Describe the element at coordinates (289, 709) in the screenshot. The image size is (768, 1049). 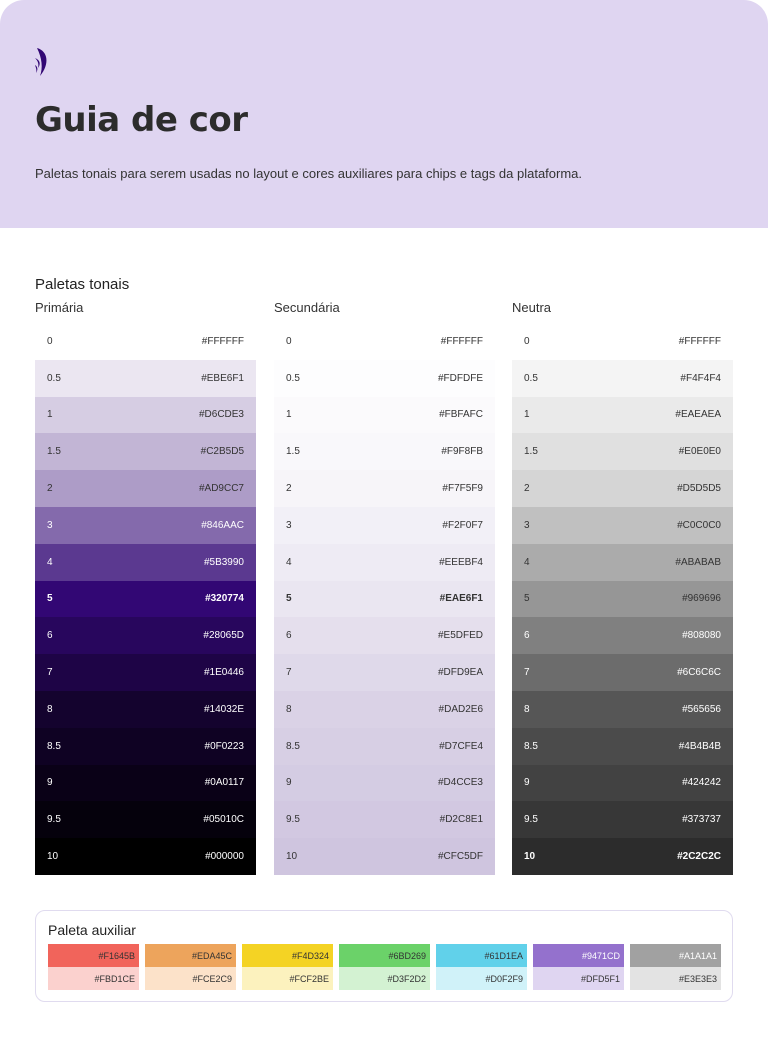
I see `swatch-level: 8` at that location.